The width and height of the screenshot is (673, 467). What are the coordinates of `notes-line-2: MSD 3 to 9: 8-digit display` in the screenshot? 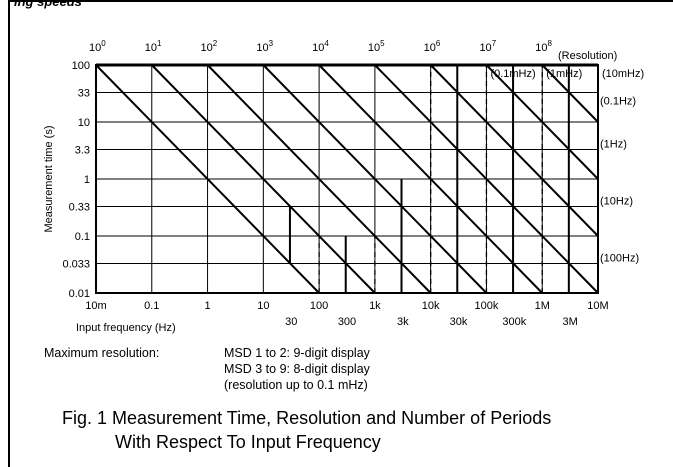 It's located at (297, 369).